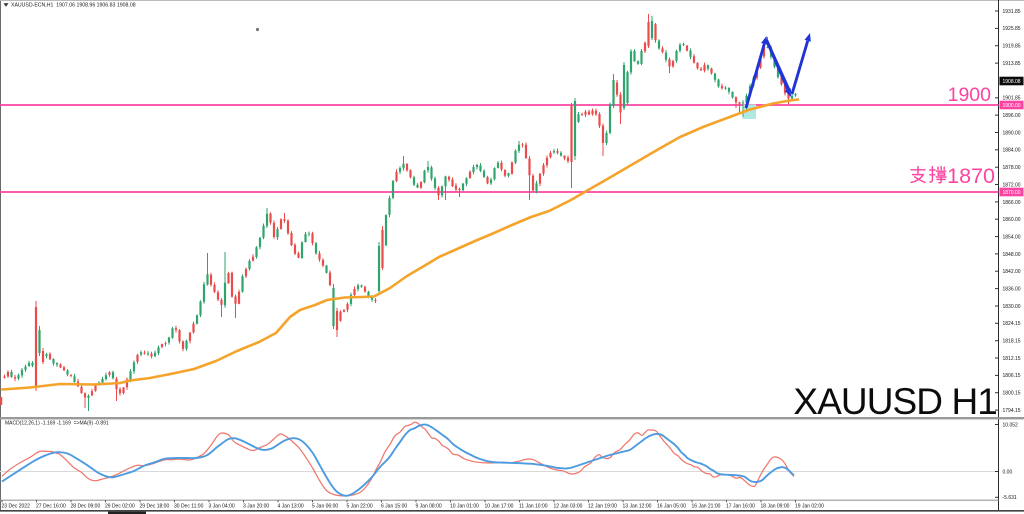 The width and height of the screenshot is (1024, 514). Describe the element at coordinates (189, 506) in the screenshot. I see `svg-text: 30 Dec 11:00` at that location.